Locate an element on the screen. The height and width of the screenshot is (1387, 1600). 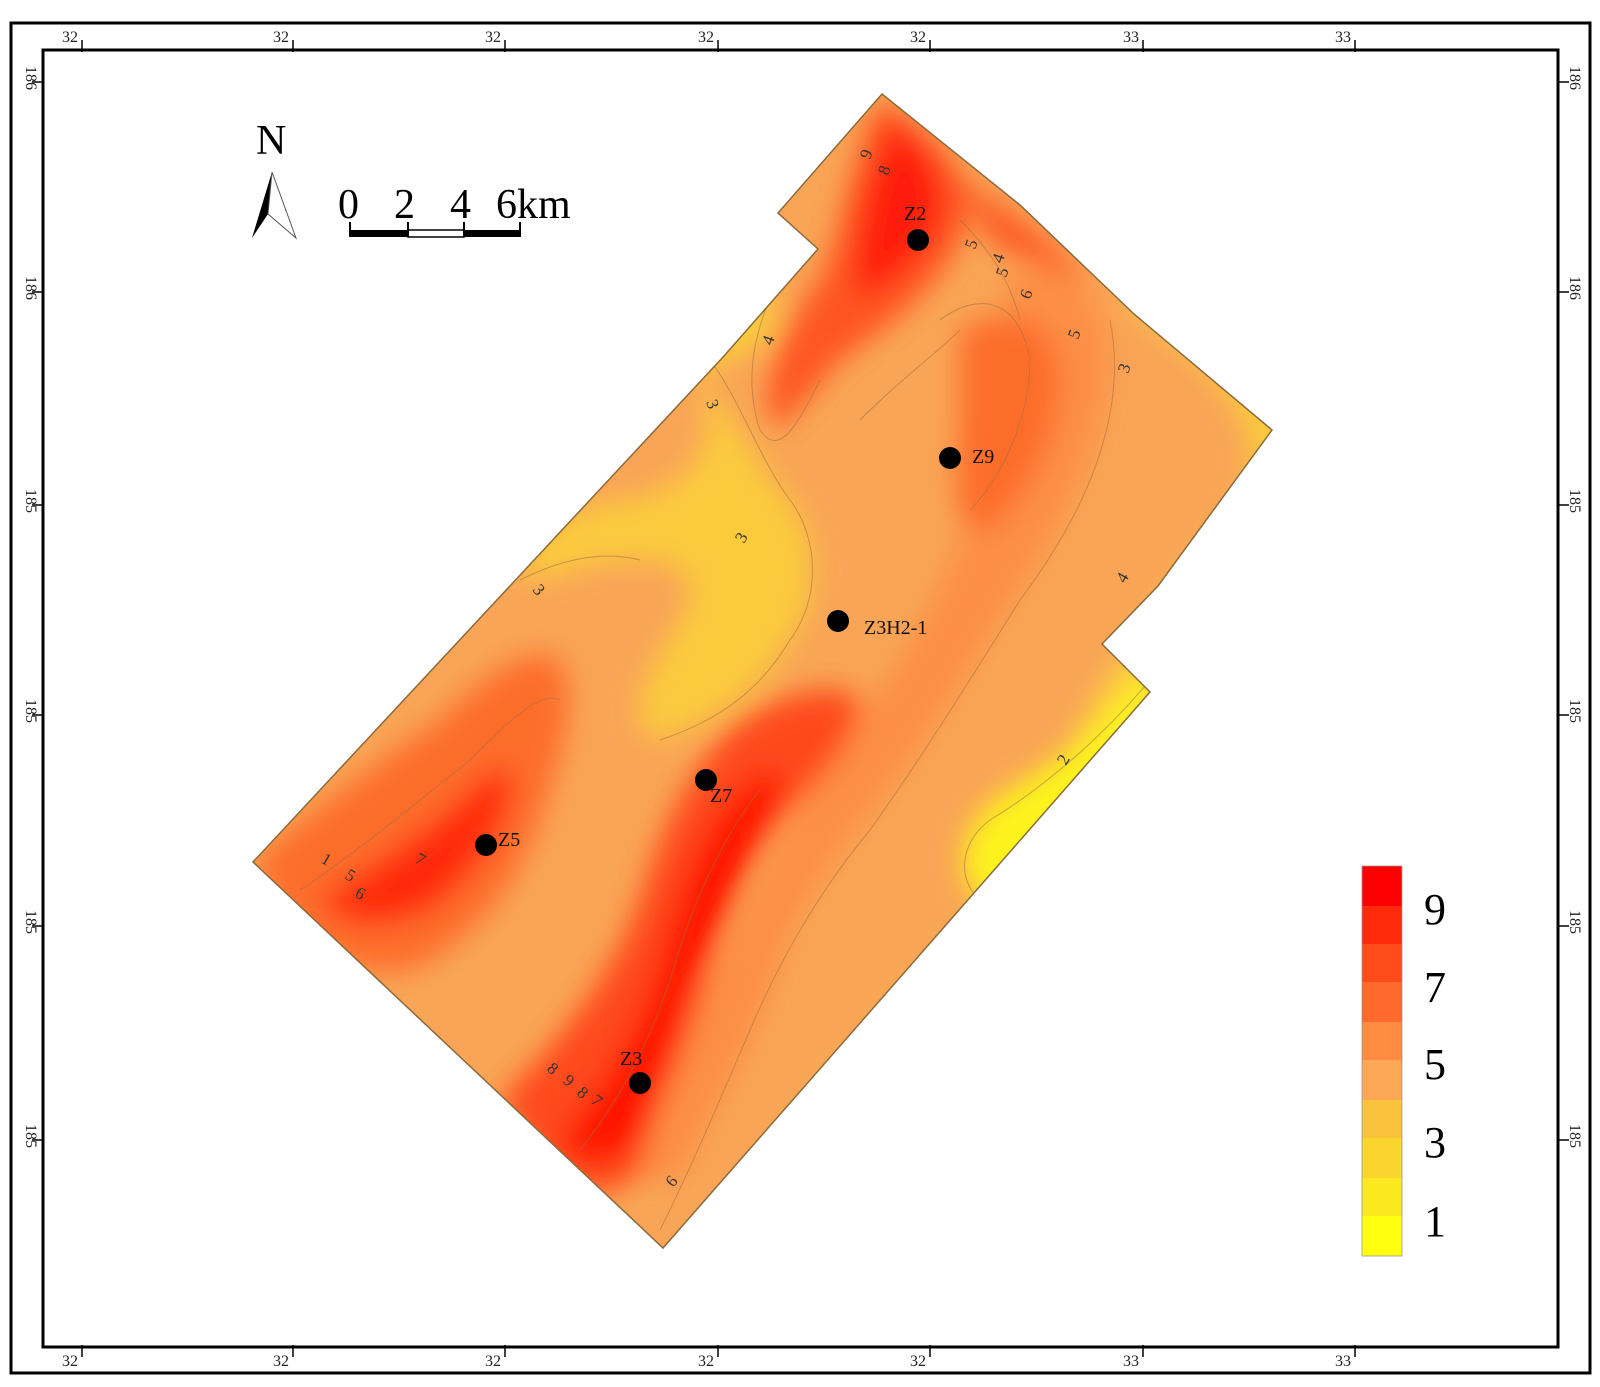
scale-bar-label: 4 is located at coordinates (460, 205).